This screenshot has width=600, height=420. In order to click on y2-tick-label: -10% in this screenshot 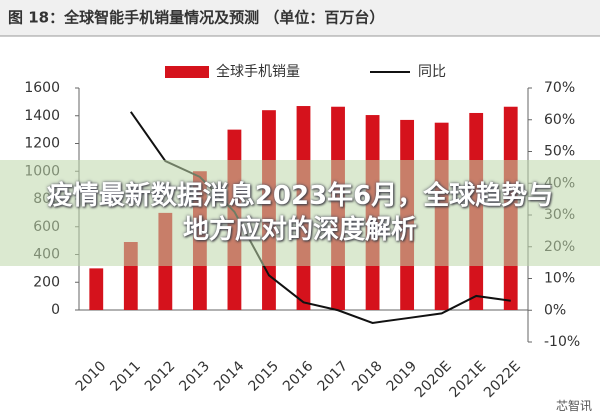, I will do `click(562, 342)`.